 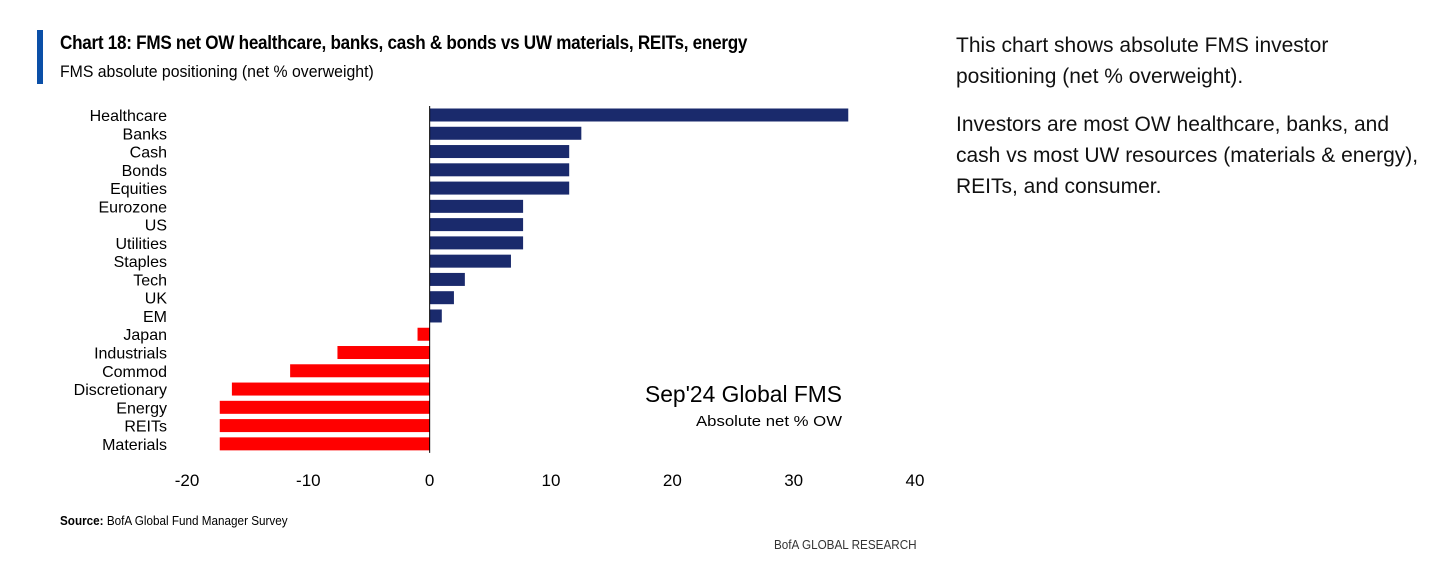 What do you see at coordinates (145, 134) in the screenshot?
I see `category-label-banks: Banks` at bounding box center [145, 134].